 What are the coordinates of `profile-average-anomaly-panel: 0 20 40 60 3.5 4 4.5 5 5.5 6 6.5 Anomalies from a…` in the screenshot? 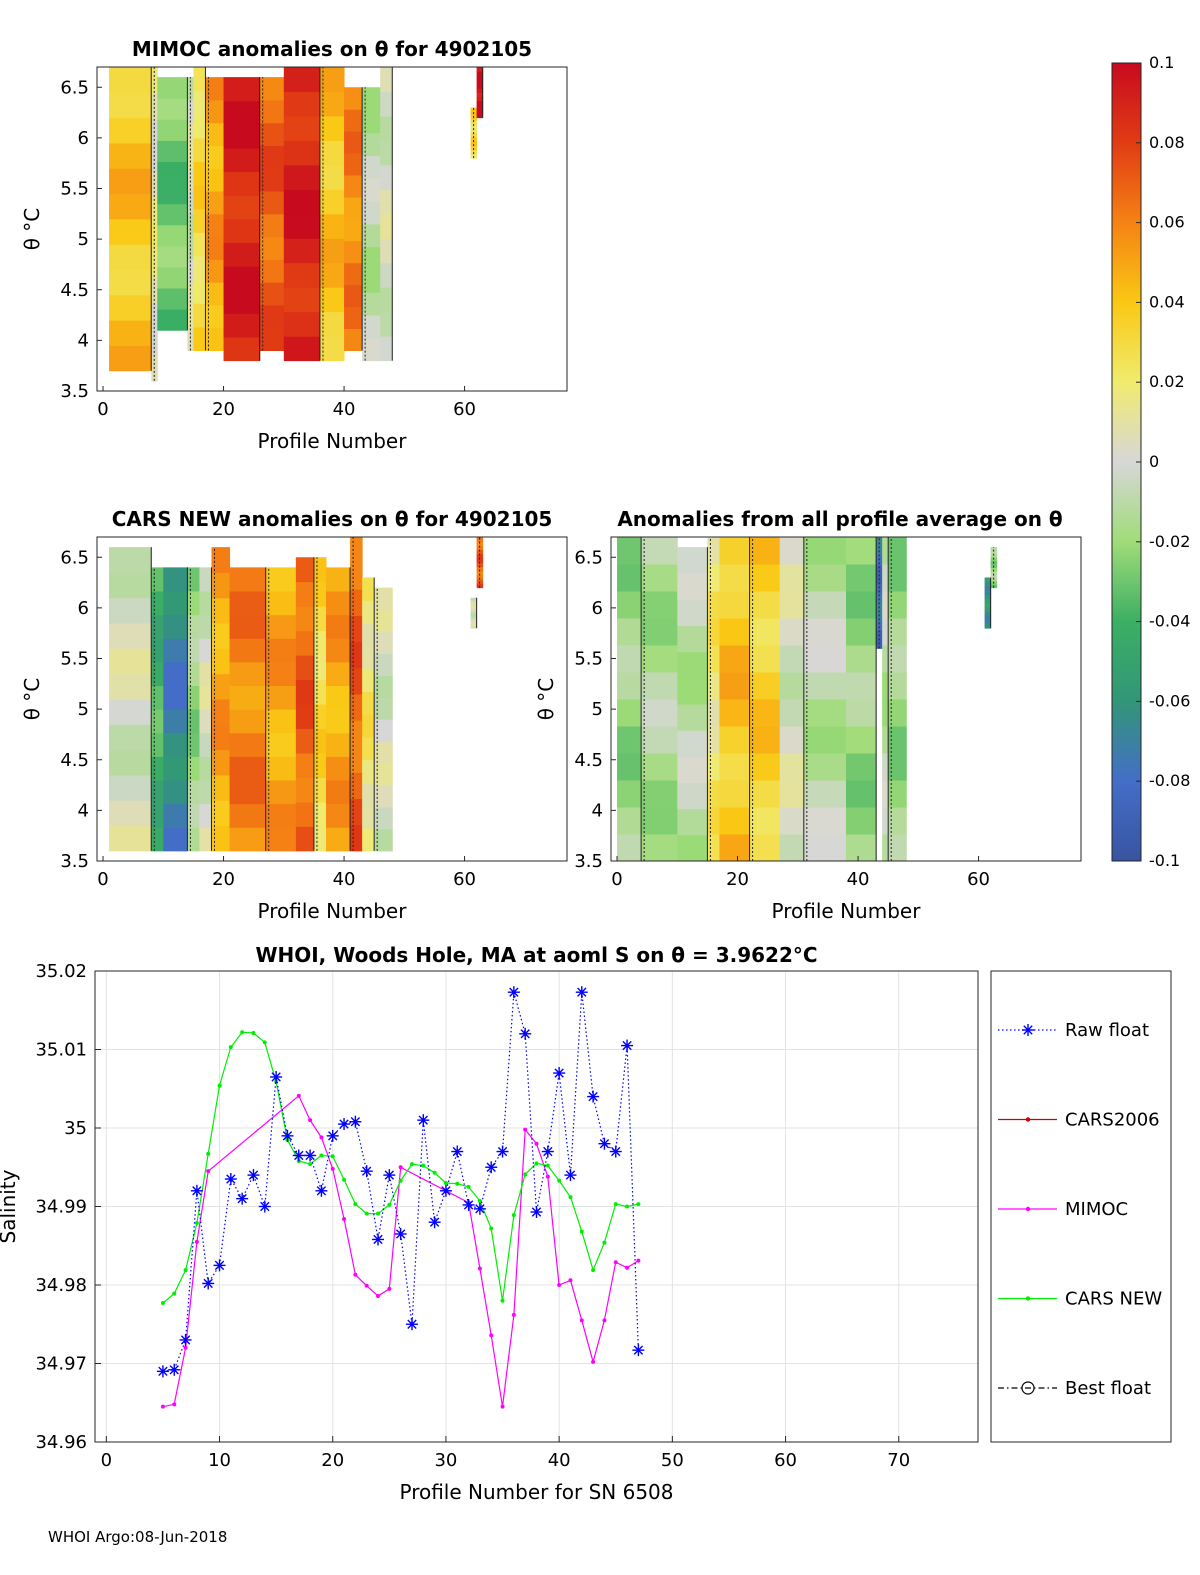 It's located at (808, 715).